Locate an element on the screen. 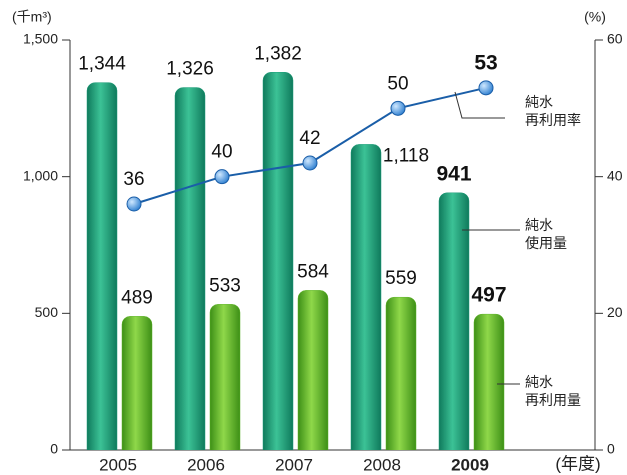 The width and height of the screenshot is (627, 475). series-label-line: 再利用率 is located at coordinates (553, 120).